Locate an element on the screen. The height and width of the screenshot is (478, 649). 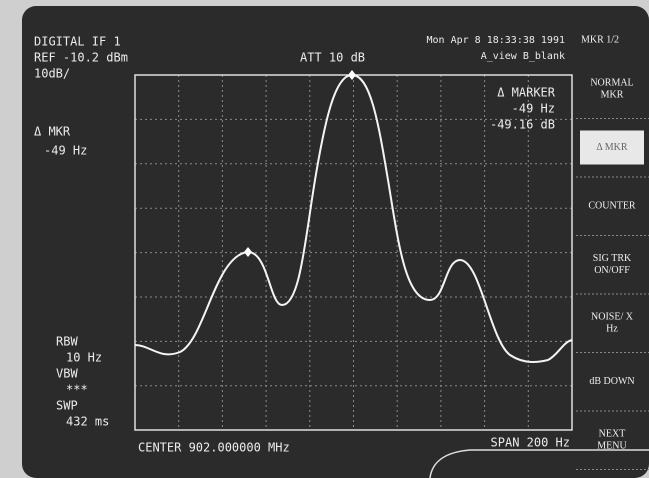
softkey: NEXT MENU is located at coordinates (612, 449).